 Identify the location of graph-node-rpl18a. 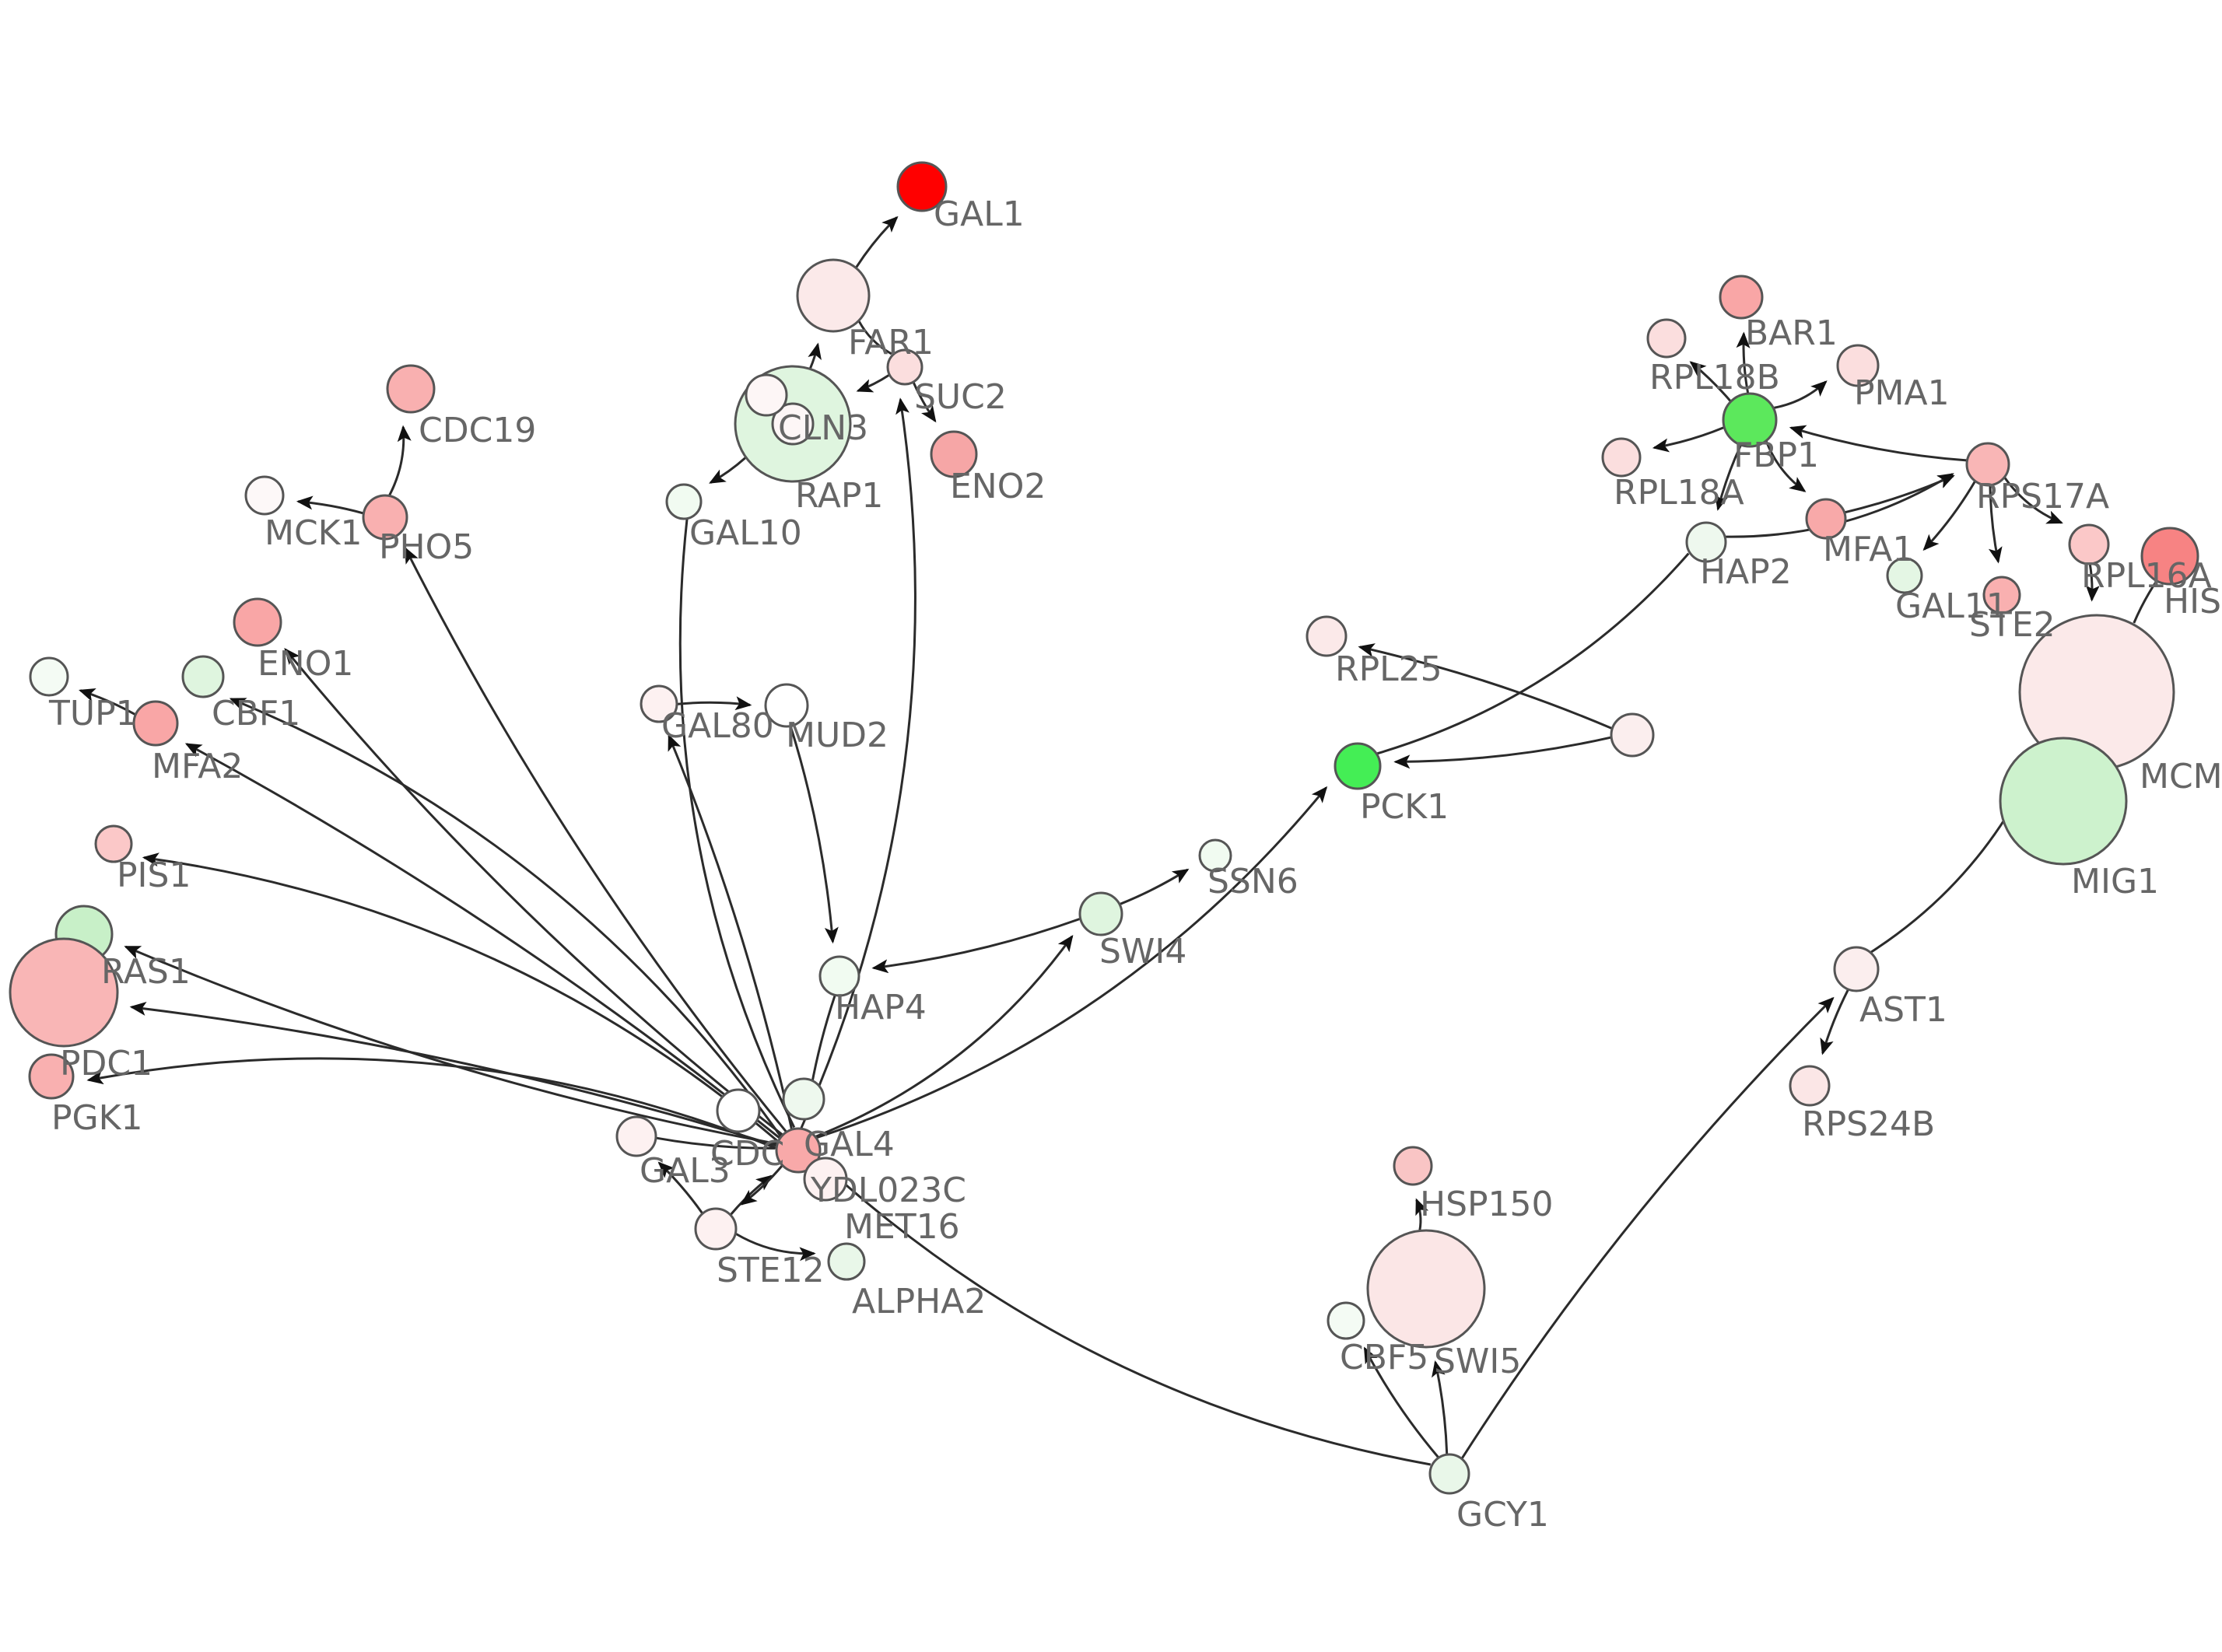
(1621, 458).